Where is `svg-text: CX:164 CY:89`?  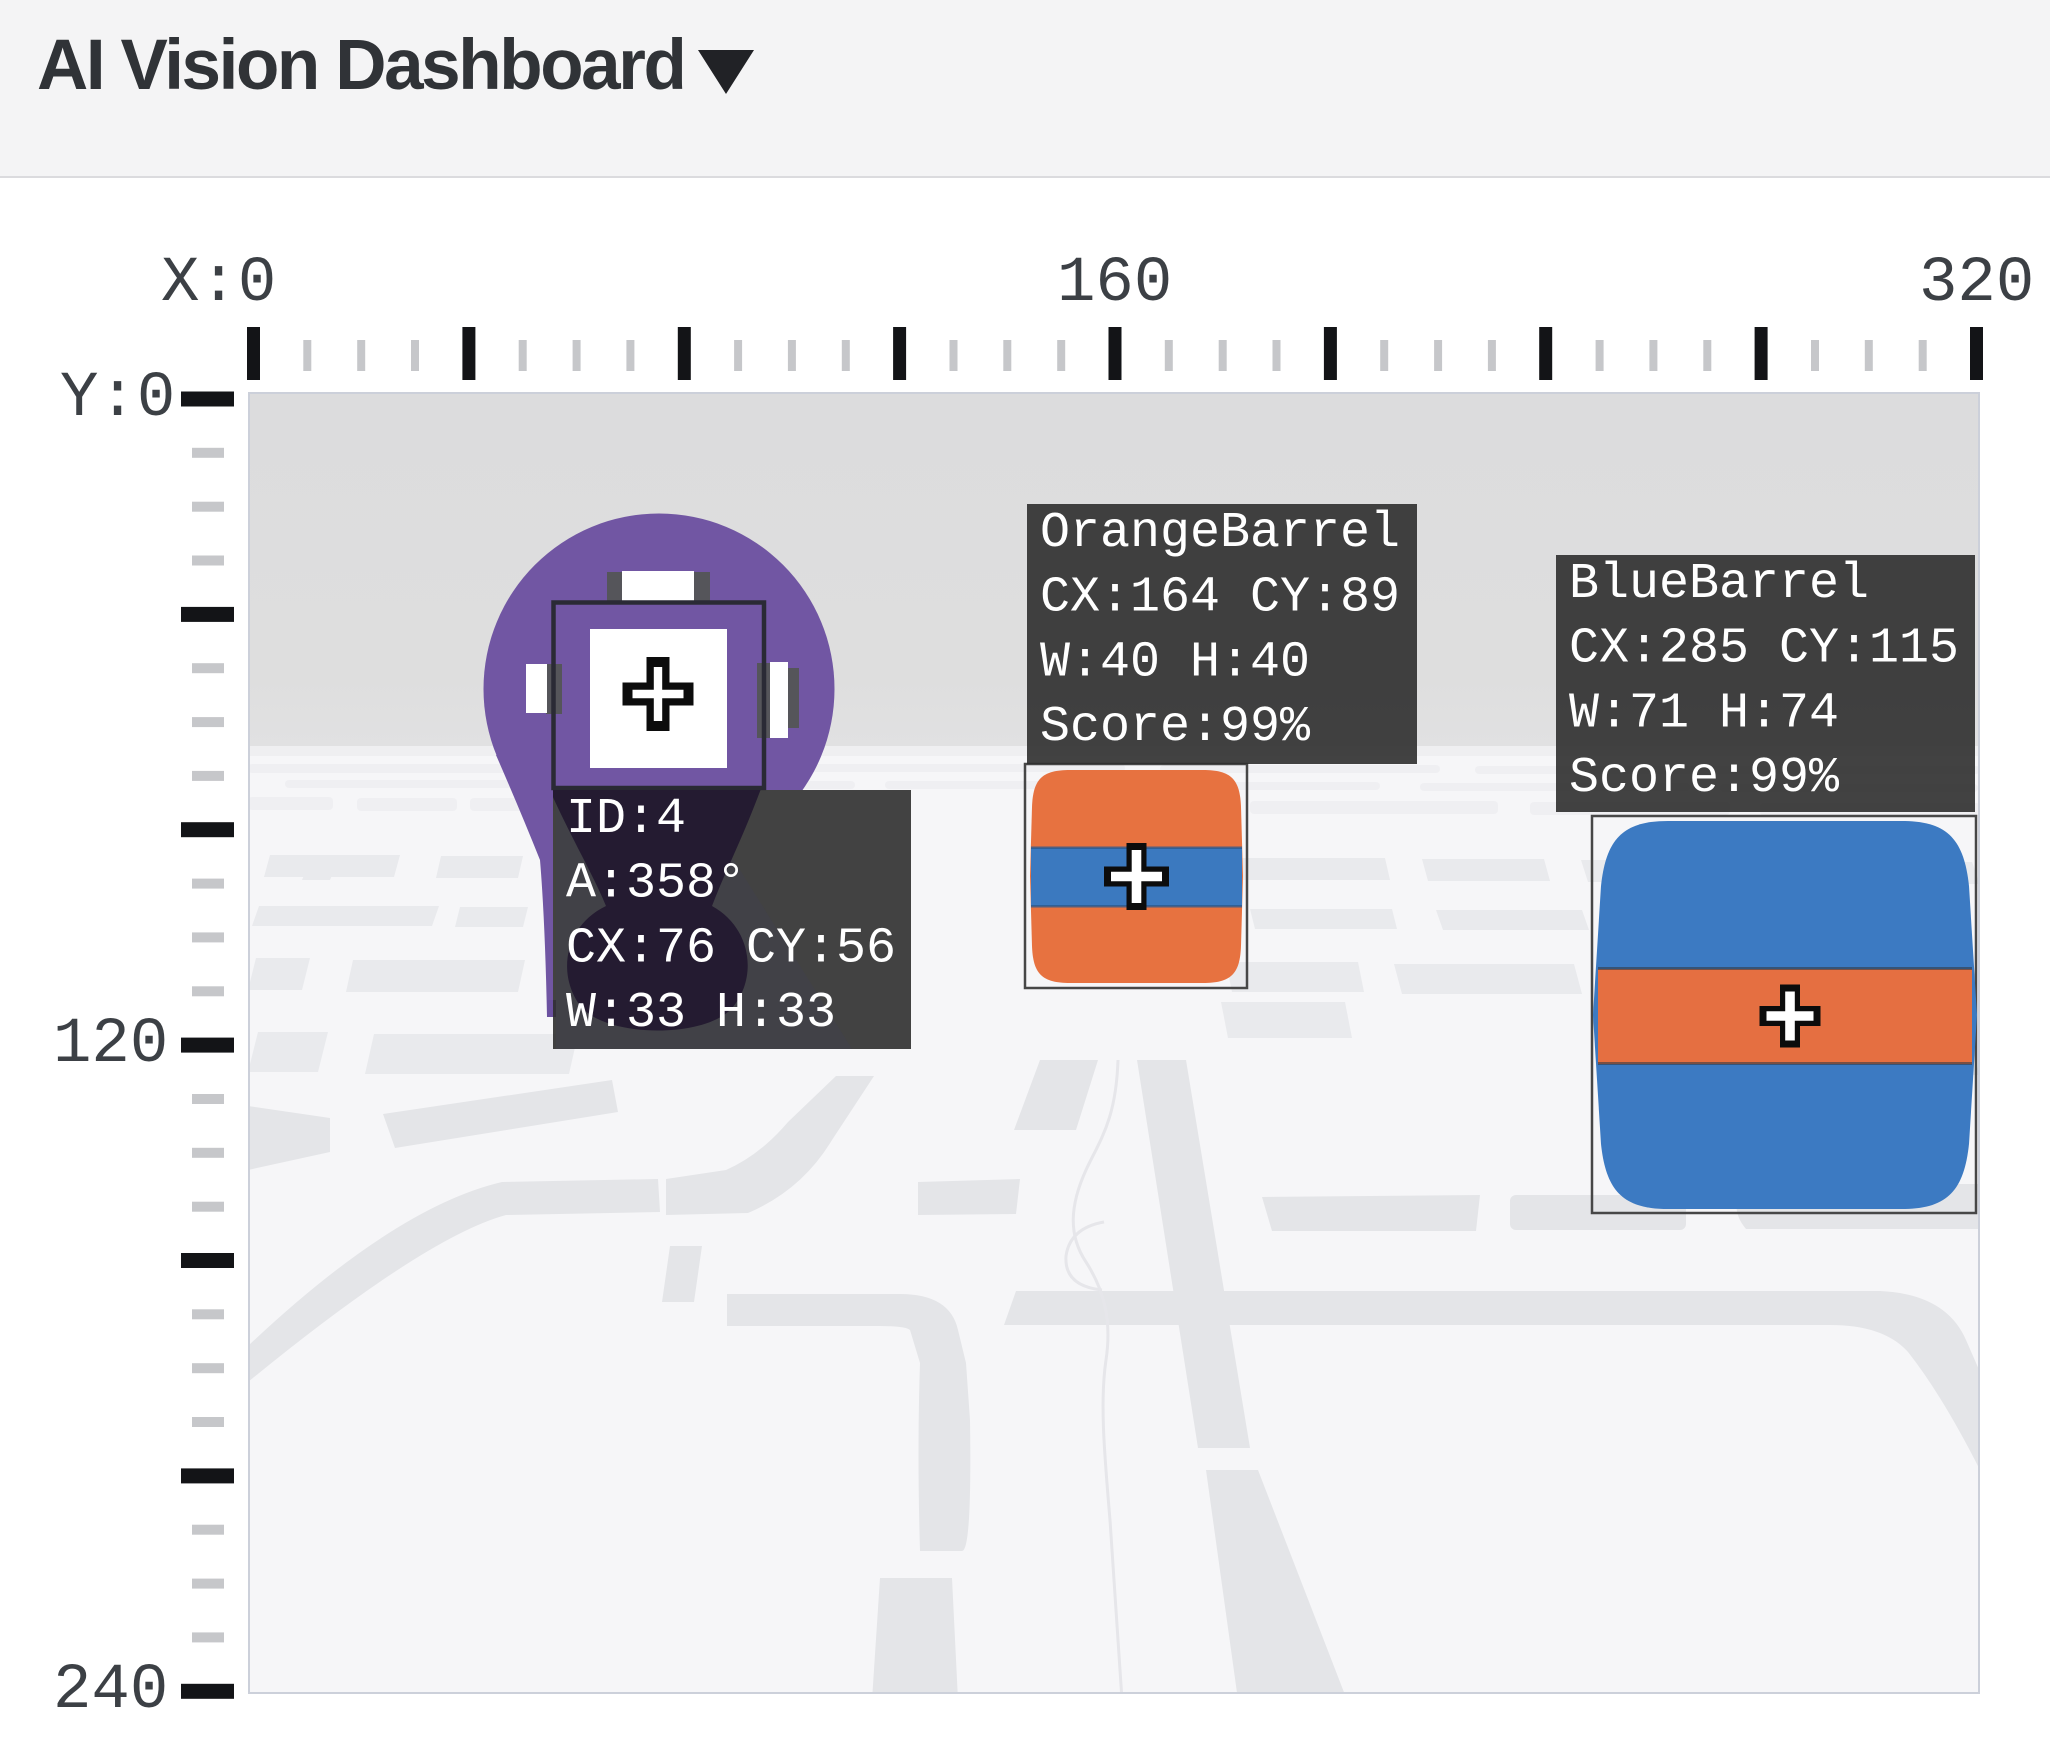 svg-text: CX:164 CY:89 is located at coordinates (1220, 598).